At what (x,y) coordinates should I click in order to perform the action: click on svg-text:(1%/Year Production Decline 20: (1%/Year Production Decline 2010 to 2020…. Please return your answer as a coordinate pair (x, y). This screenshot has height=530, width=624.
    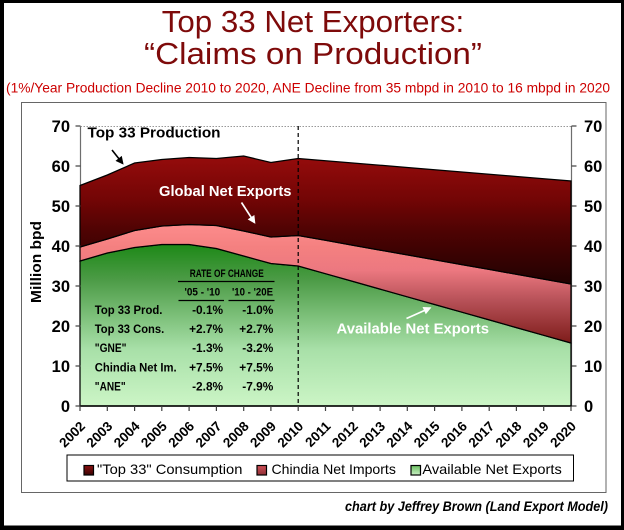
    Looking at the image, I should click on (308, 88).